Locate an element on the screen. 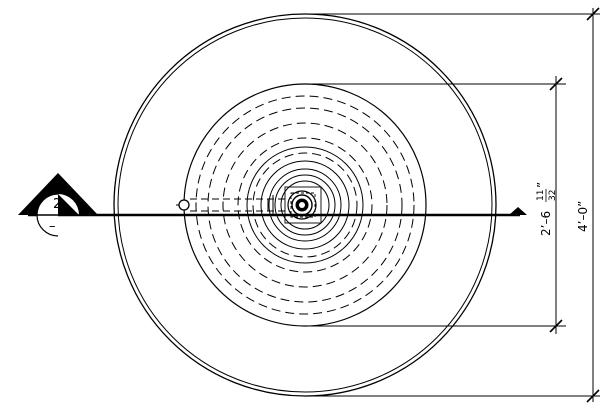  dimension-inner-inch: ” is located at coordinates (542, 185).